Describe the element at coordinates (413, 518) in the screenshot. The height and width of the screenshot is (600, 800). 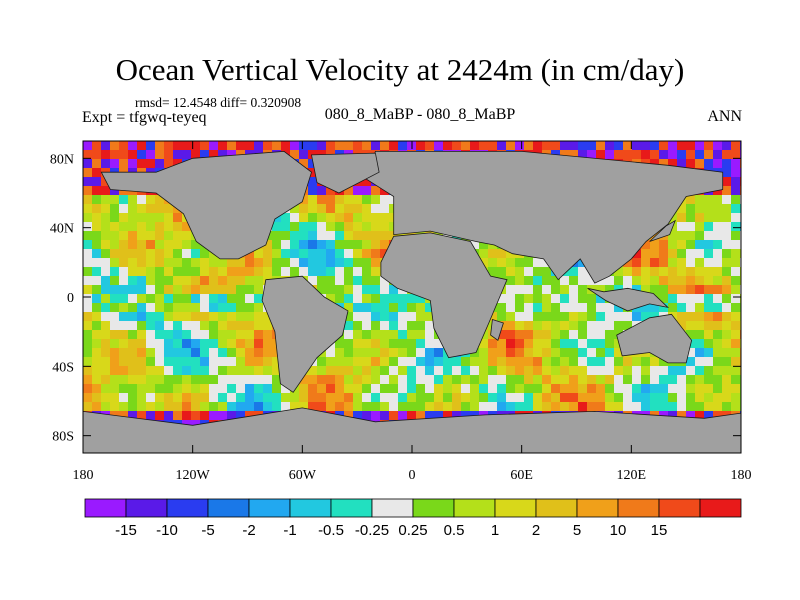
I see `colorbar: -15 -10 -5 -2 -1 -0.5 -0.25 0.25 0.5 1 2 5 10 15` at that location.